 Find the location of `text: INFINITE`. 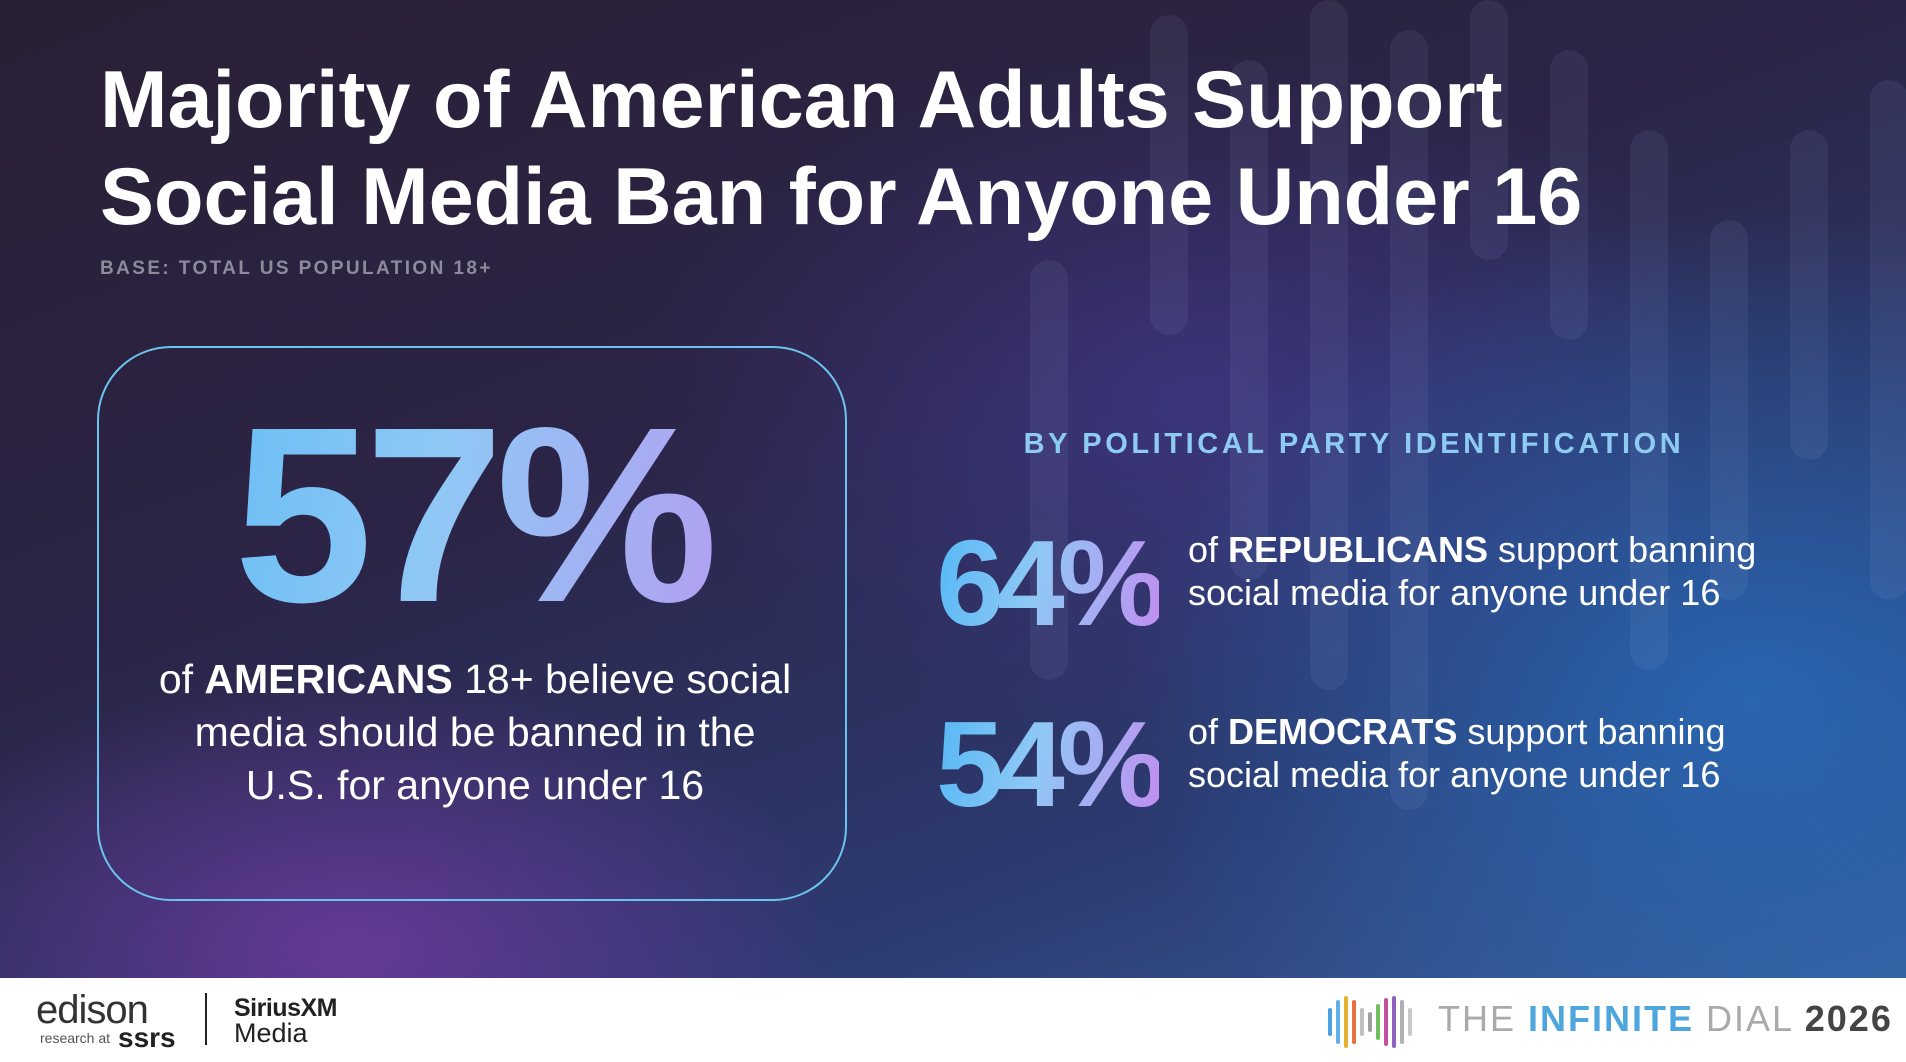

text: INFINITE is located at coordinates (1611, 1018).